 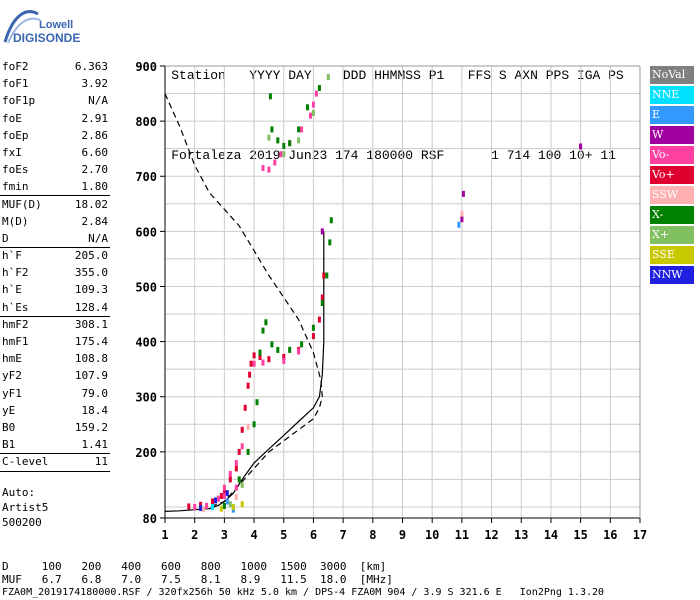 What do you see at coordinates (91, 256) in the screenshot?
I see `param-value: 205.0` at bounding box center [91, 256].